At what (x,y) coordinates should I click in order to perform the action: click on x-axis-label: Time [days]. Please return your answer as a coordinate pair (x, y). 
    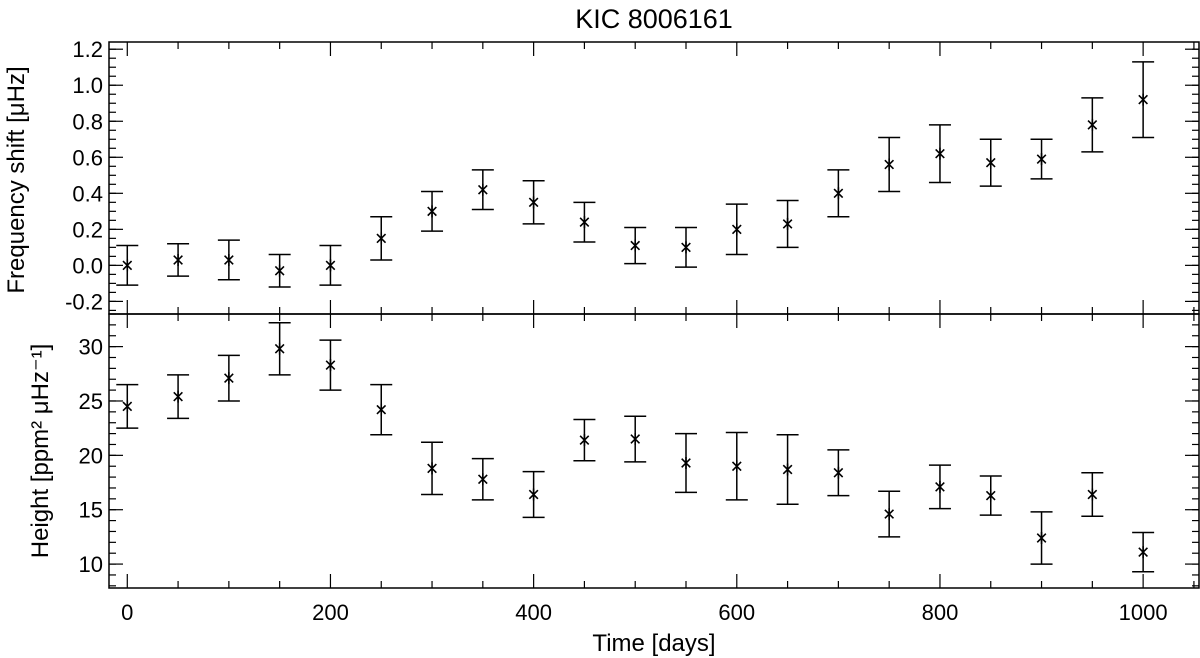
    Looking at the image, I should click on (653, 643).